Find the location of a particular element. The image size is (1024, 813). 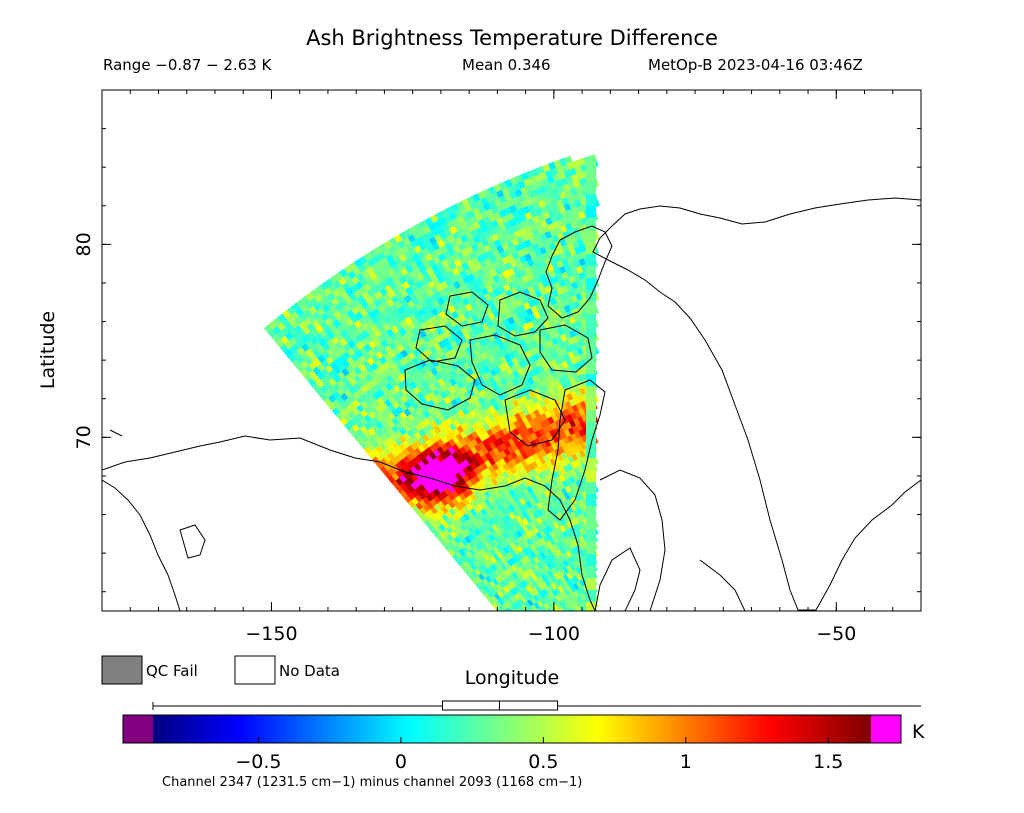

colorbar-frame is located at coordinates (512, 729).